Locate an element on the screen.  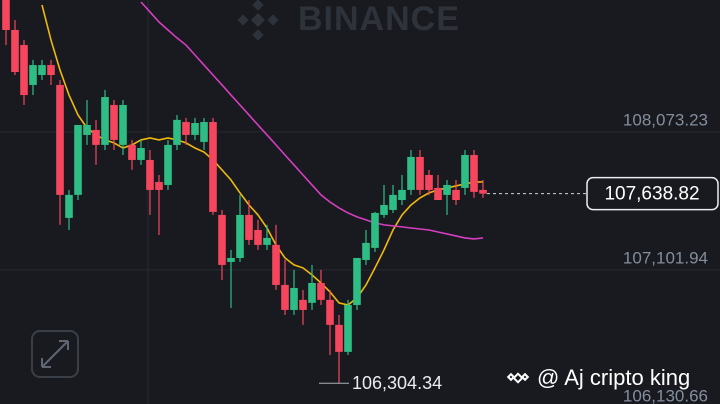
credit-text: @ Aj cripto king is located at coordinates (613, 377).